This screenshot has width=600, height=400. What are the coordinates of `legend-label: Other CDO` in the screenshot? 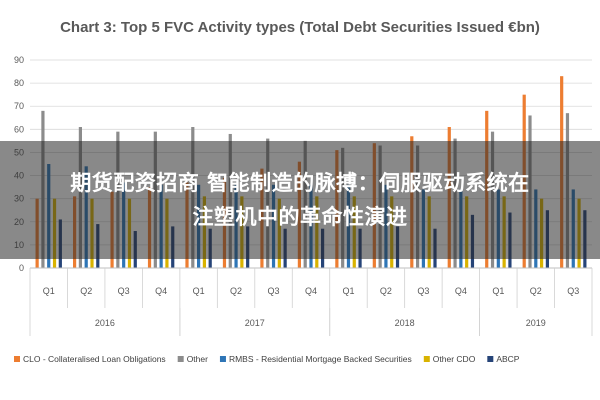 It's located at (454, 359).